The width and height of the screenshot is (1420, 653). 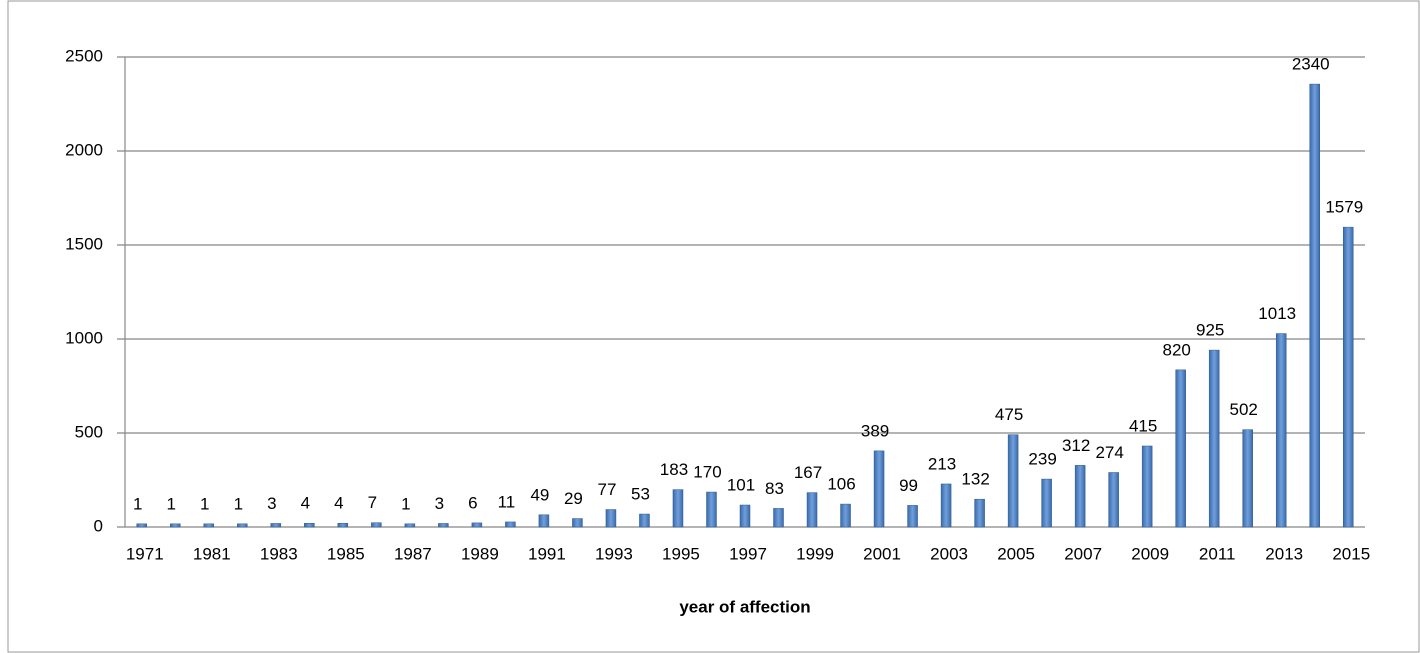 What do you see at coordinates (942, 463) in the screenshot?
I see `data-label: 213` at bounding box center [942, 463].